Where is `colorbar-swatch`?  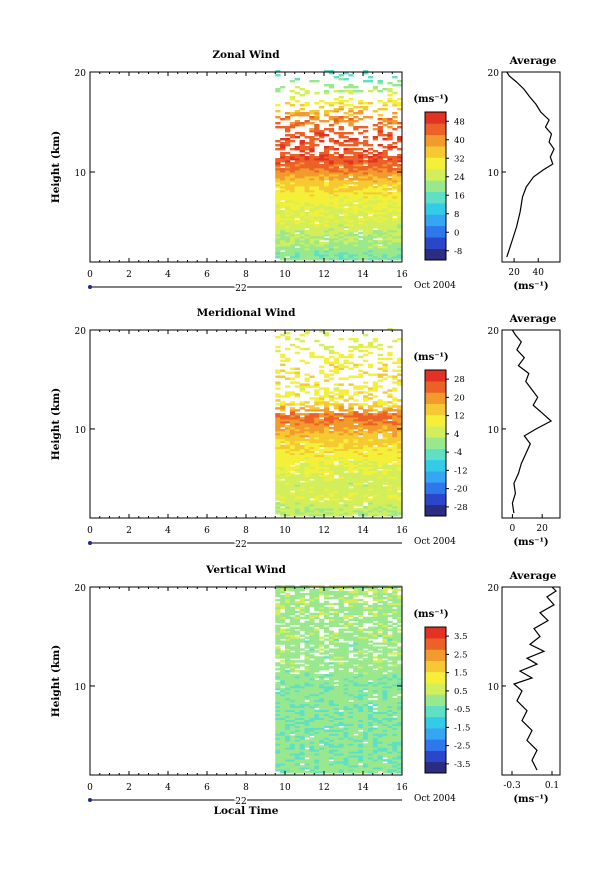
colorbar-swatch is located at coordinates (435, 129).